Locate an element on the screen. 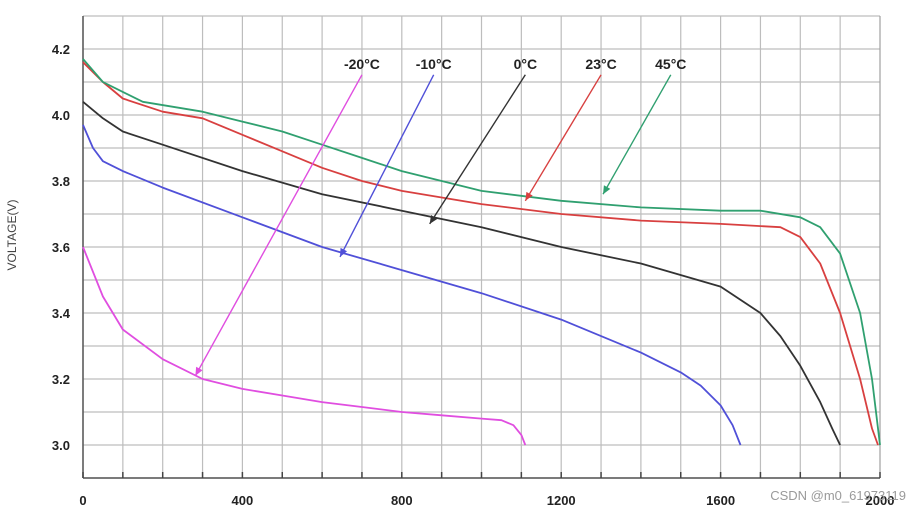 The image size is (910, 512). series-label-4: 45°C is located at coordinates (670, 64).